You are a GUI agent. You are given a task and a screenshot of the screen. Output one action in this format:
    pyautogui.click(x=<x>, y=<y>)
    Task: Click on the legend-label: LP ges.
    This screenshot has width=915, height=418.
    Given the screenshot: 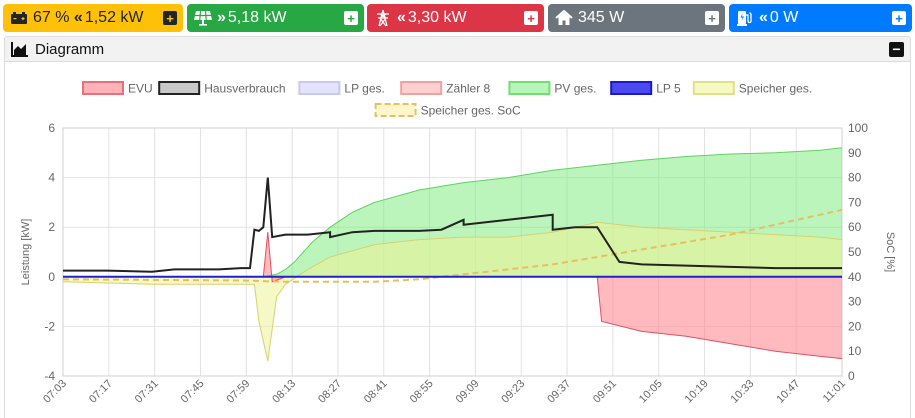 What is the action you would take?
    pyautogui.click(x=364, y=89)
    